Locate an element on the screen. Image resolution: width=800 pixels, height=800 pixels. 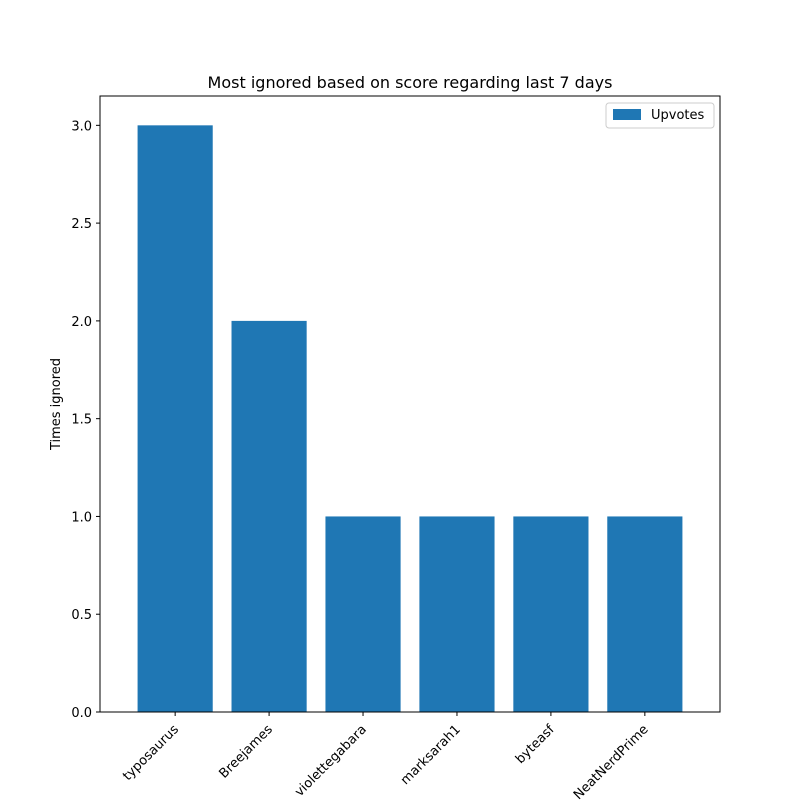
x-tick-label: marksarah1 is located at coordinates (431, 755).